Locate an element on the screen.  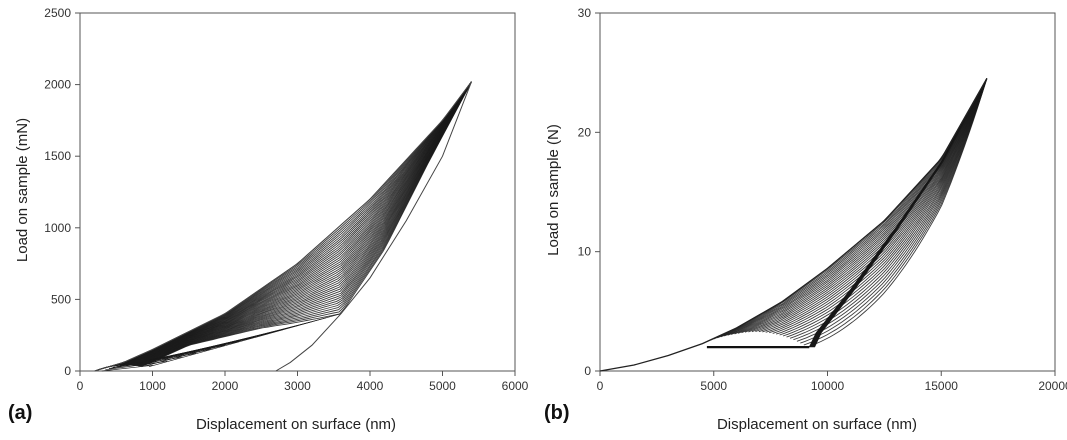
chart-b-y-tick-label: 0 is located at coordinates (587, 371).